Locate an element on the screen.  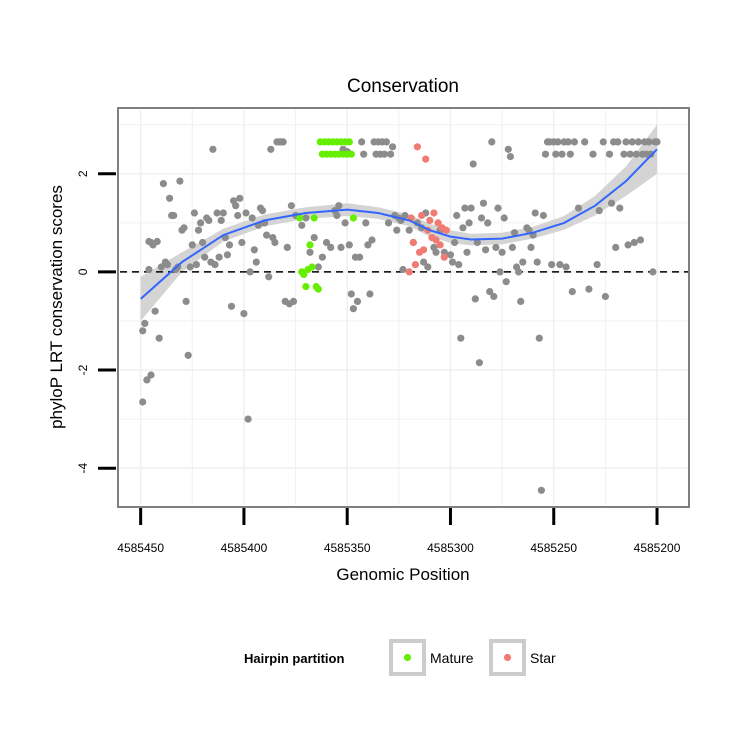
y-tick-label-3: 2 is located at coordinates (83, 173).